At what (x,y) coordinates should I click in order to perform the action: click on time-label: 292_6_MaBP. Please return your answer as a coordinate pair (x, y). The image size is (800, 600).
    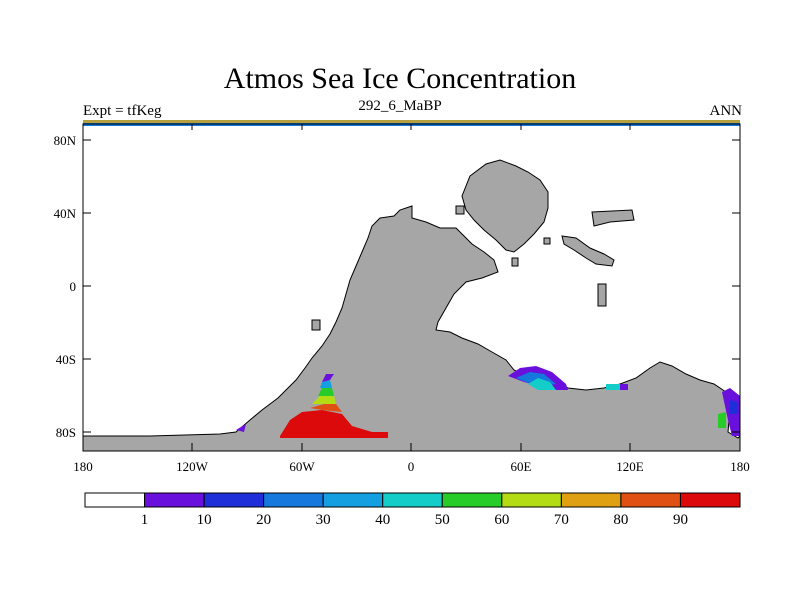
    Looking at the image, I should click on (400, 106).